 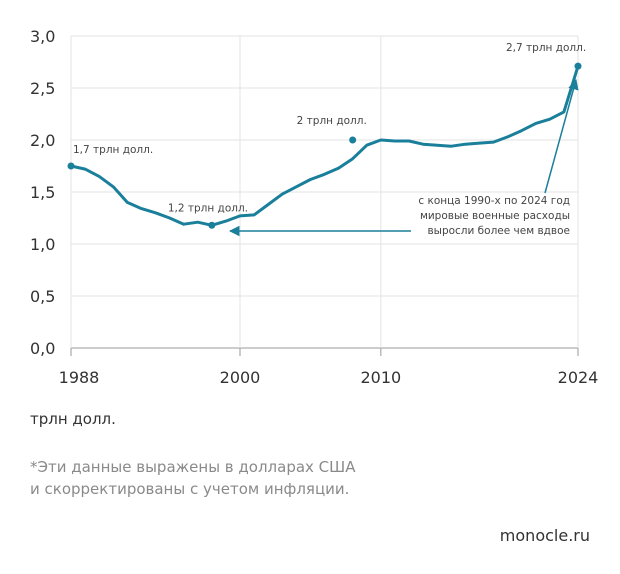 I want to click on callout-arrow-up, so click(x=561, y=136).